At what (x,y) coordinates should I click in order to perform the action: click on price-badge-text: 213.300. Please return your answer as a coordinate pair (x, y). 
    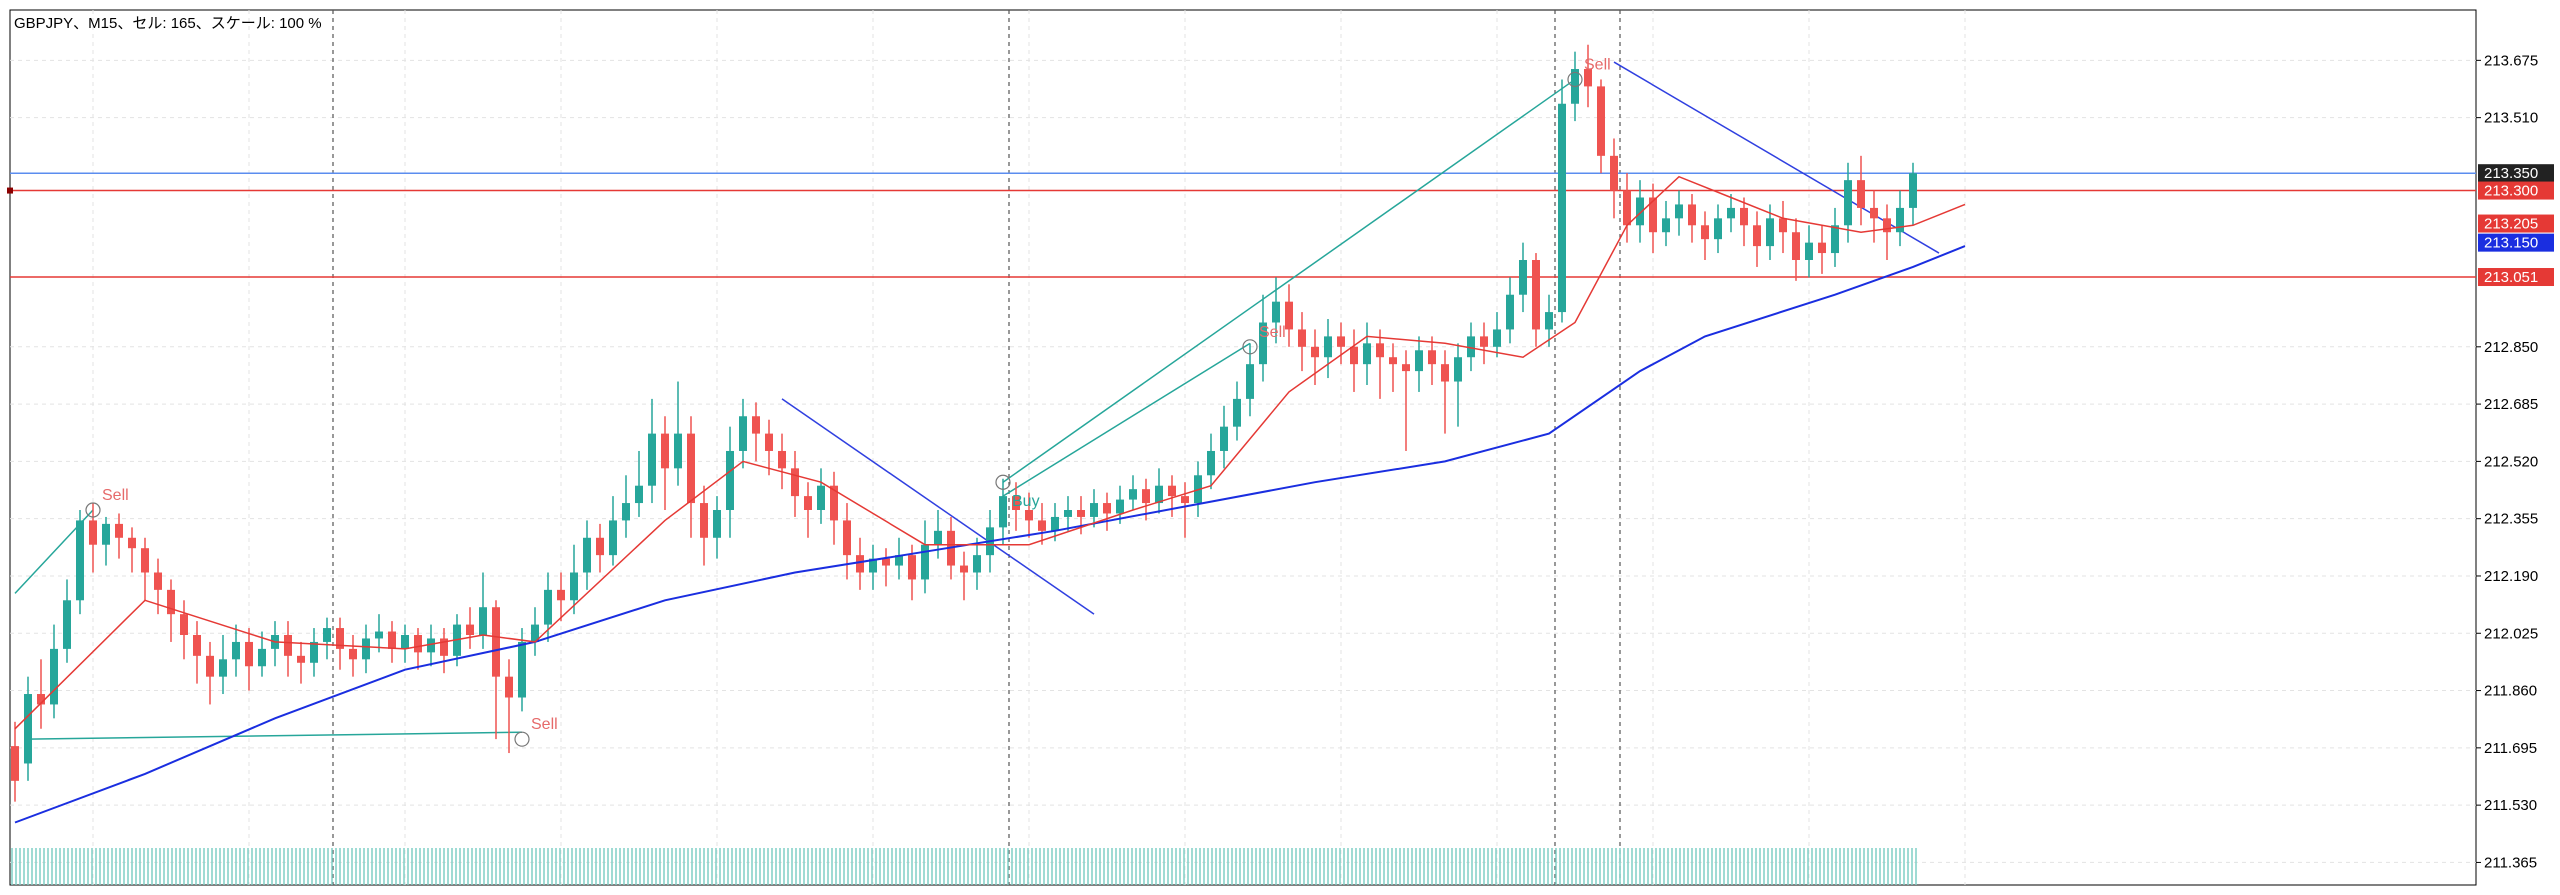
    Looking at the image, I should click on (2511, 191).